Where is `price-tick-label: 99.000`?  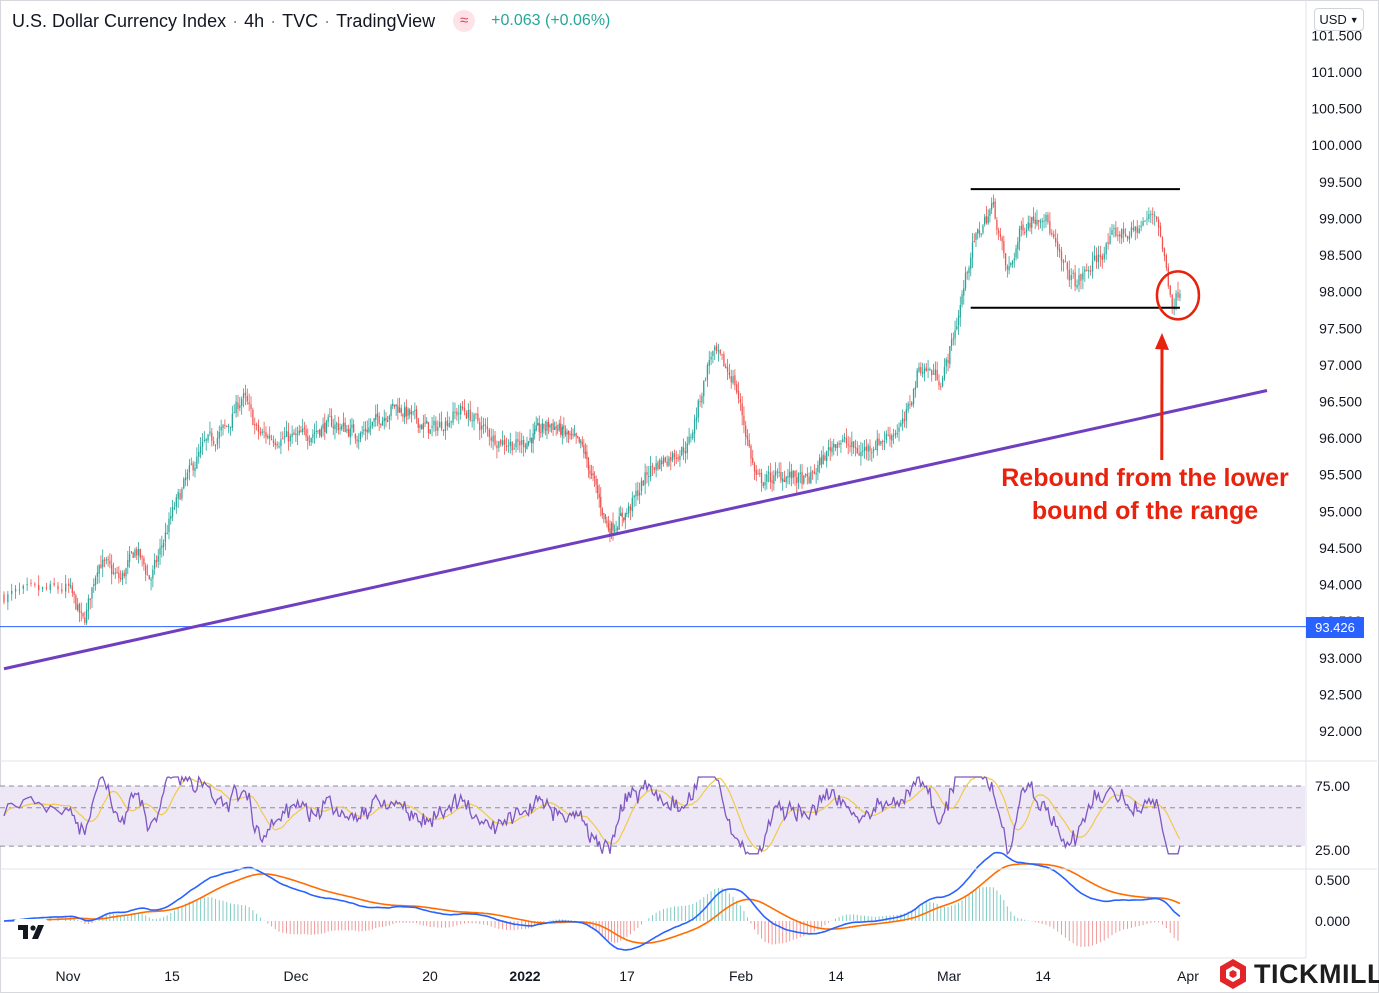
price-tick-label: 99.000 is located at coordinates (1340, 218).